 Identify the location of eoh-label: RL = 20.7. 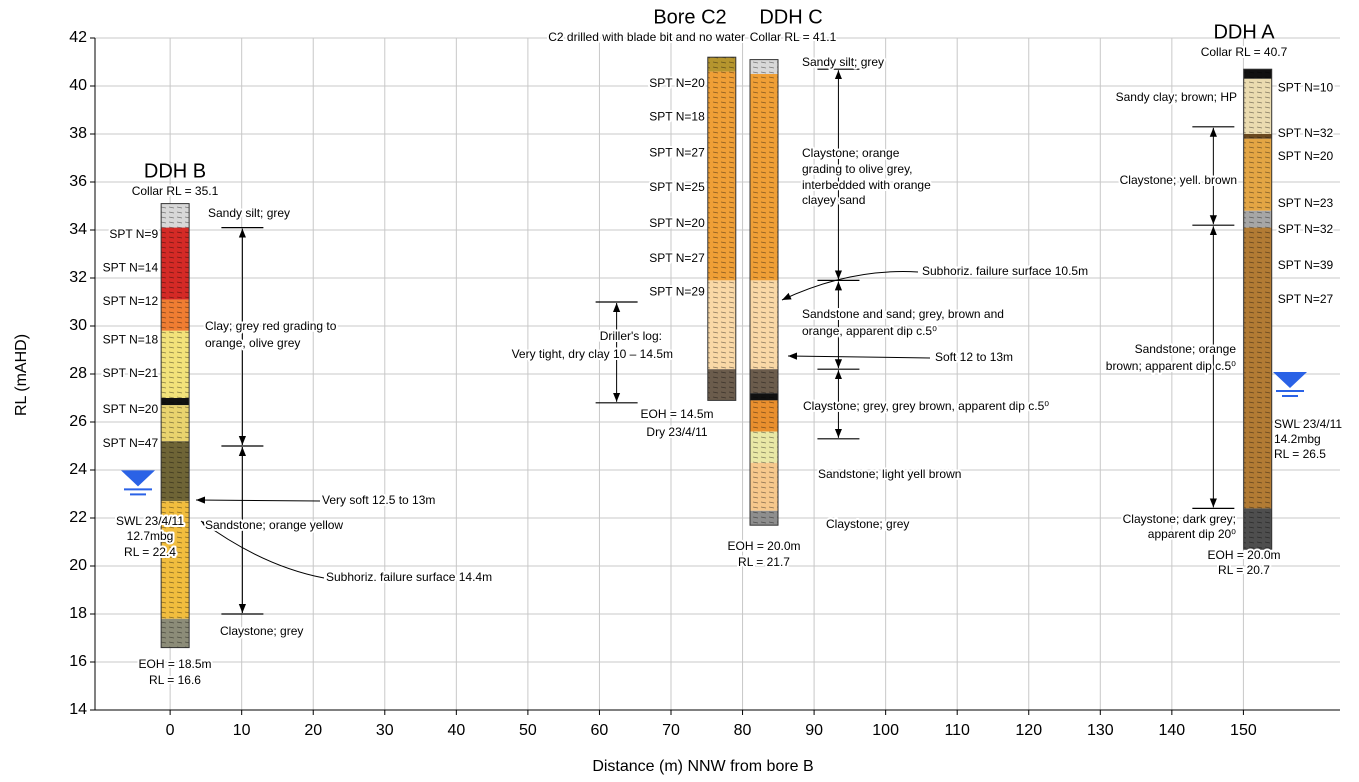
(1244, 570).